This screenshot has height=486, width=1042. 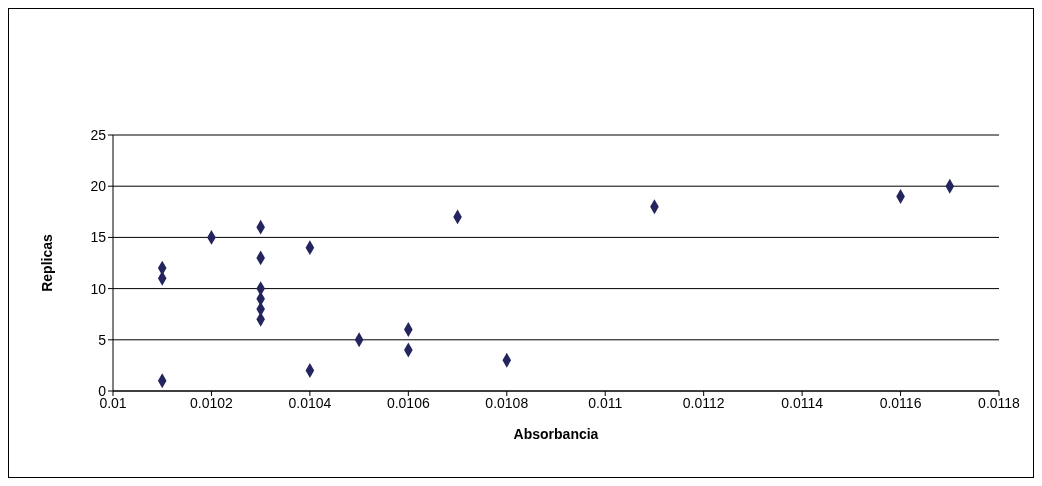 What do you see at coordinates (703, 402) in the screenshot?
I see `x-tick-label: 0.0112` at bounding box center [703, 402].